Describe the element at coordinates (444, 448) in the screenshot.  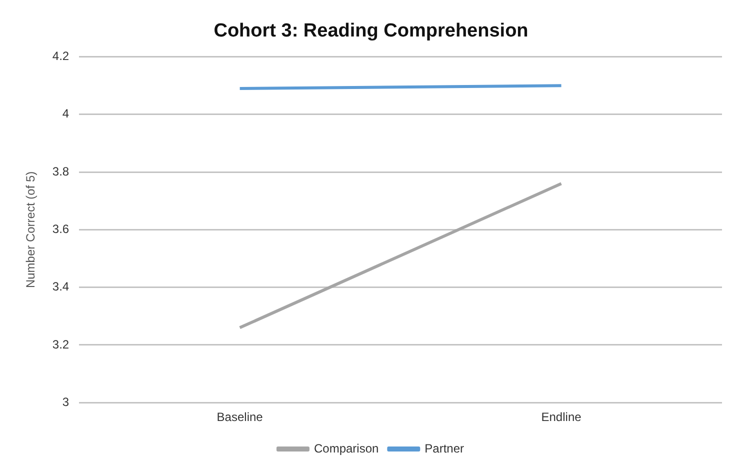
I see `legend-label: Partner` at that location.